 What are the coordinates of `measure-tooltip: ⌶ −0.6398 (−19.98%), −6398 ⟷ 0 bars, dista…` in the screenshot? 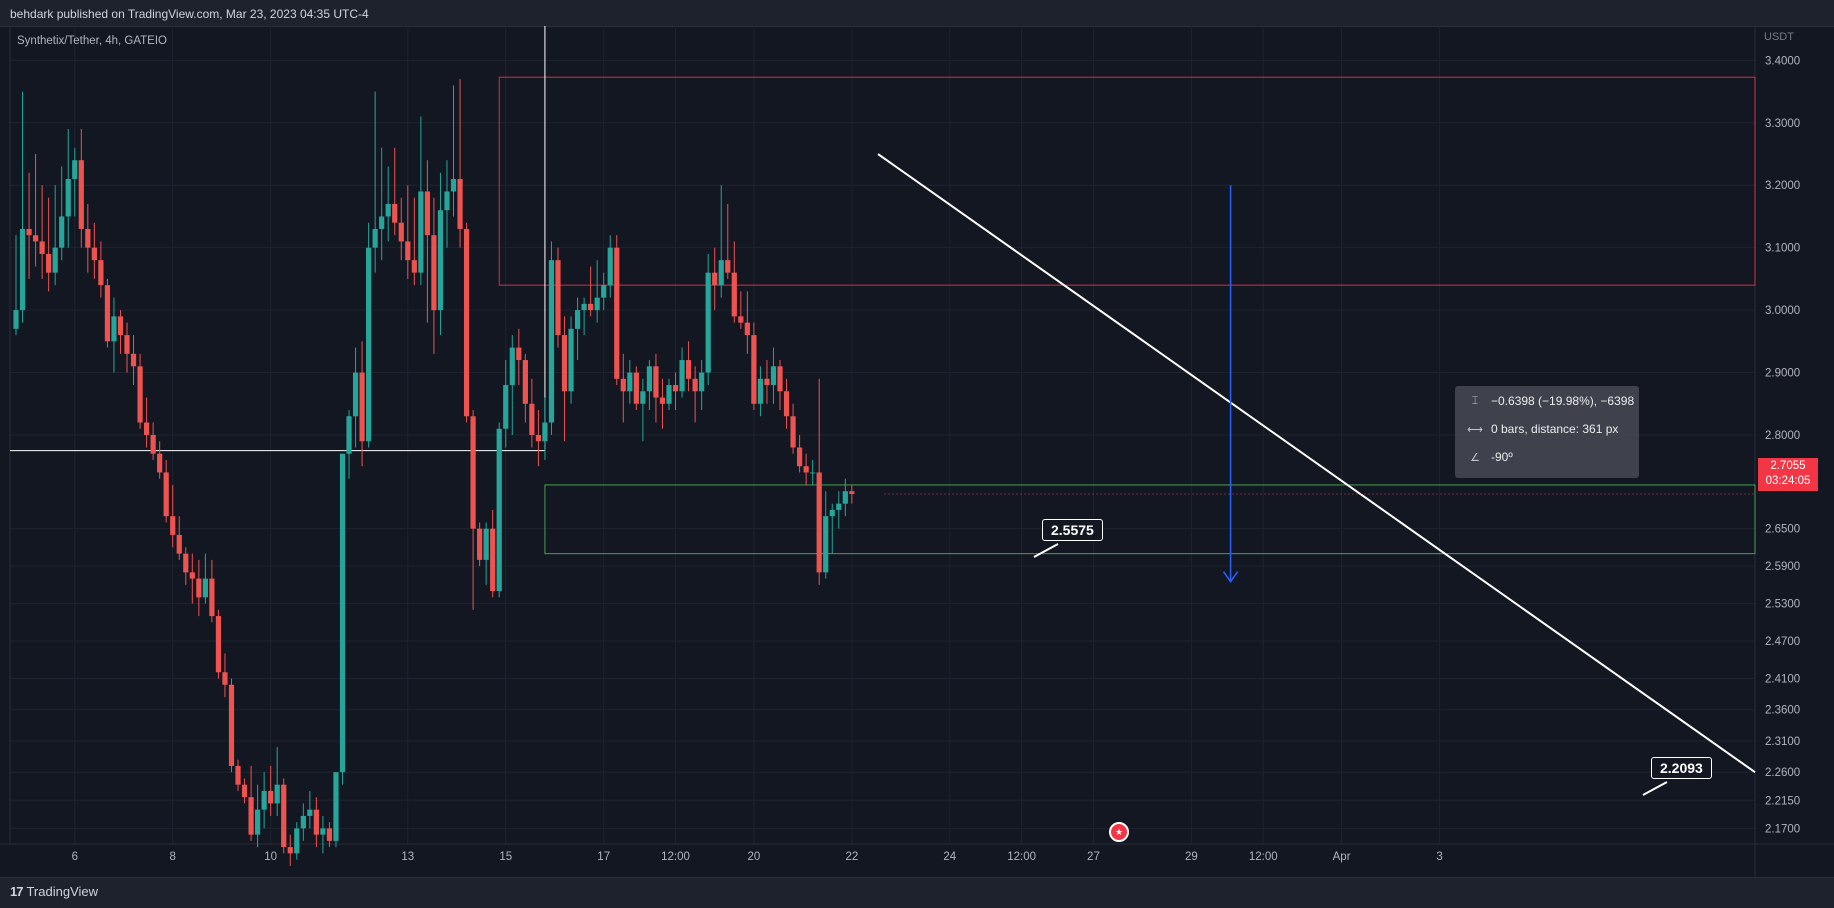 It's located at (1547, 432).